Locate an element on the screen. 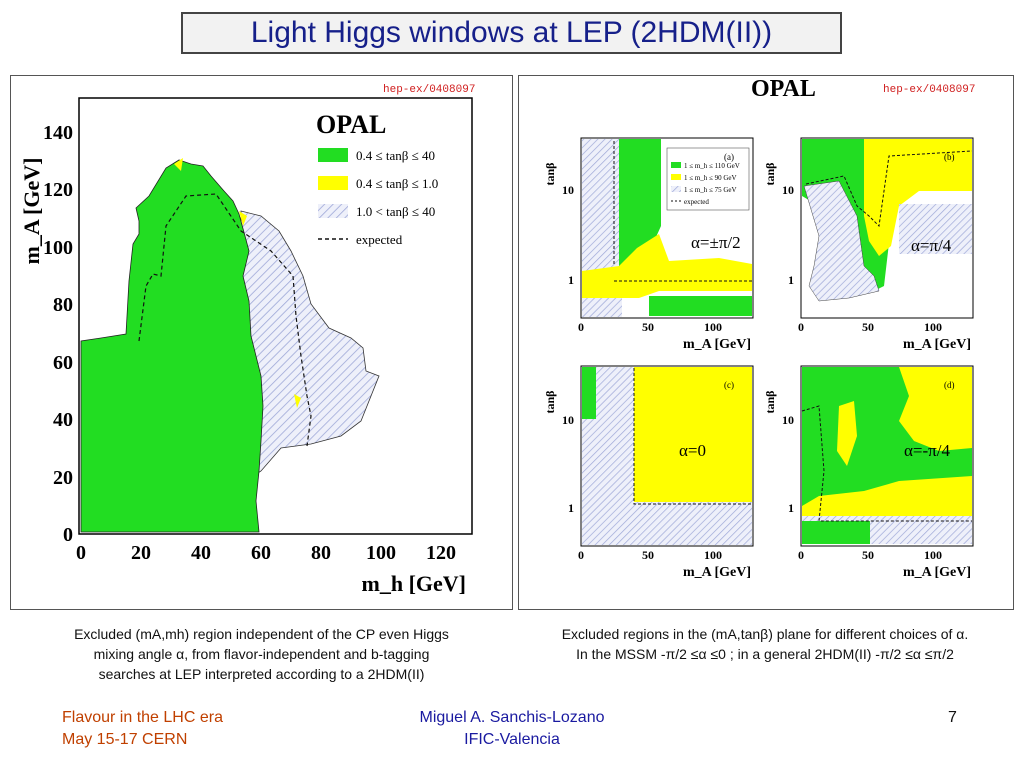 The image size is (1024, 768). subplot-d-label: (d) is located at coordinates (949, 385).